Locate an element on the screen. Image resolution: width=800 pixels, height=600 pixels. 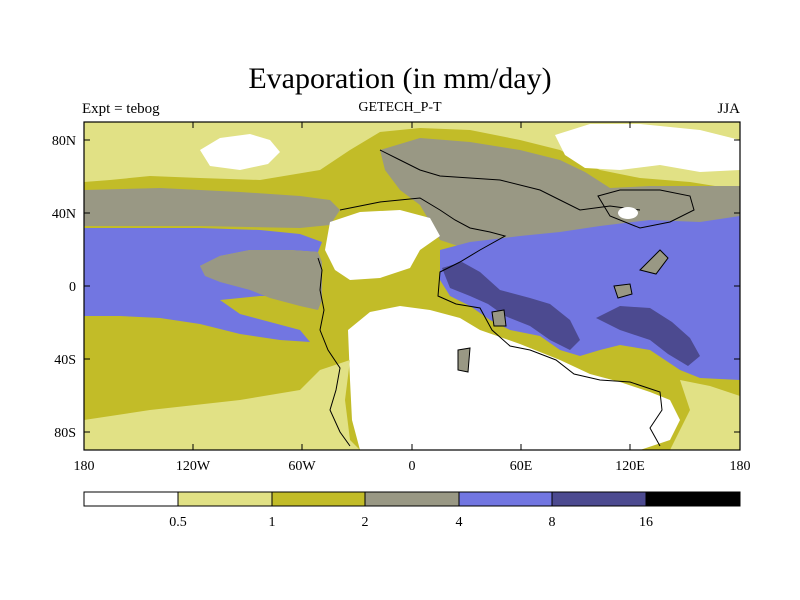
field-ne-white is located at coordinates (647, 148).